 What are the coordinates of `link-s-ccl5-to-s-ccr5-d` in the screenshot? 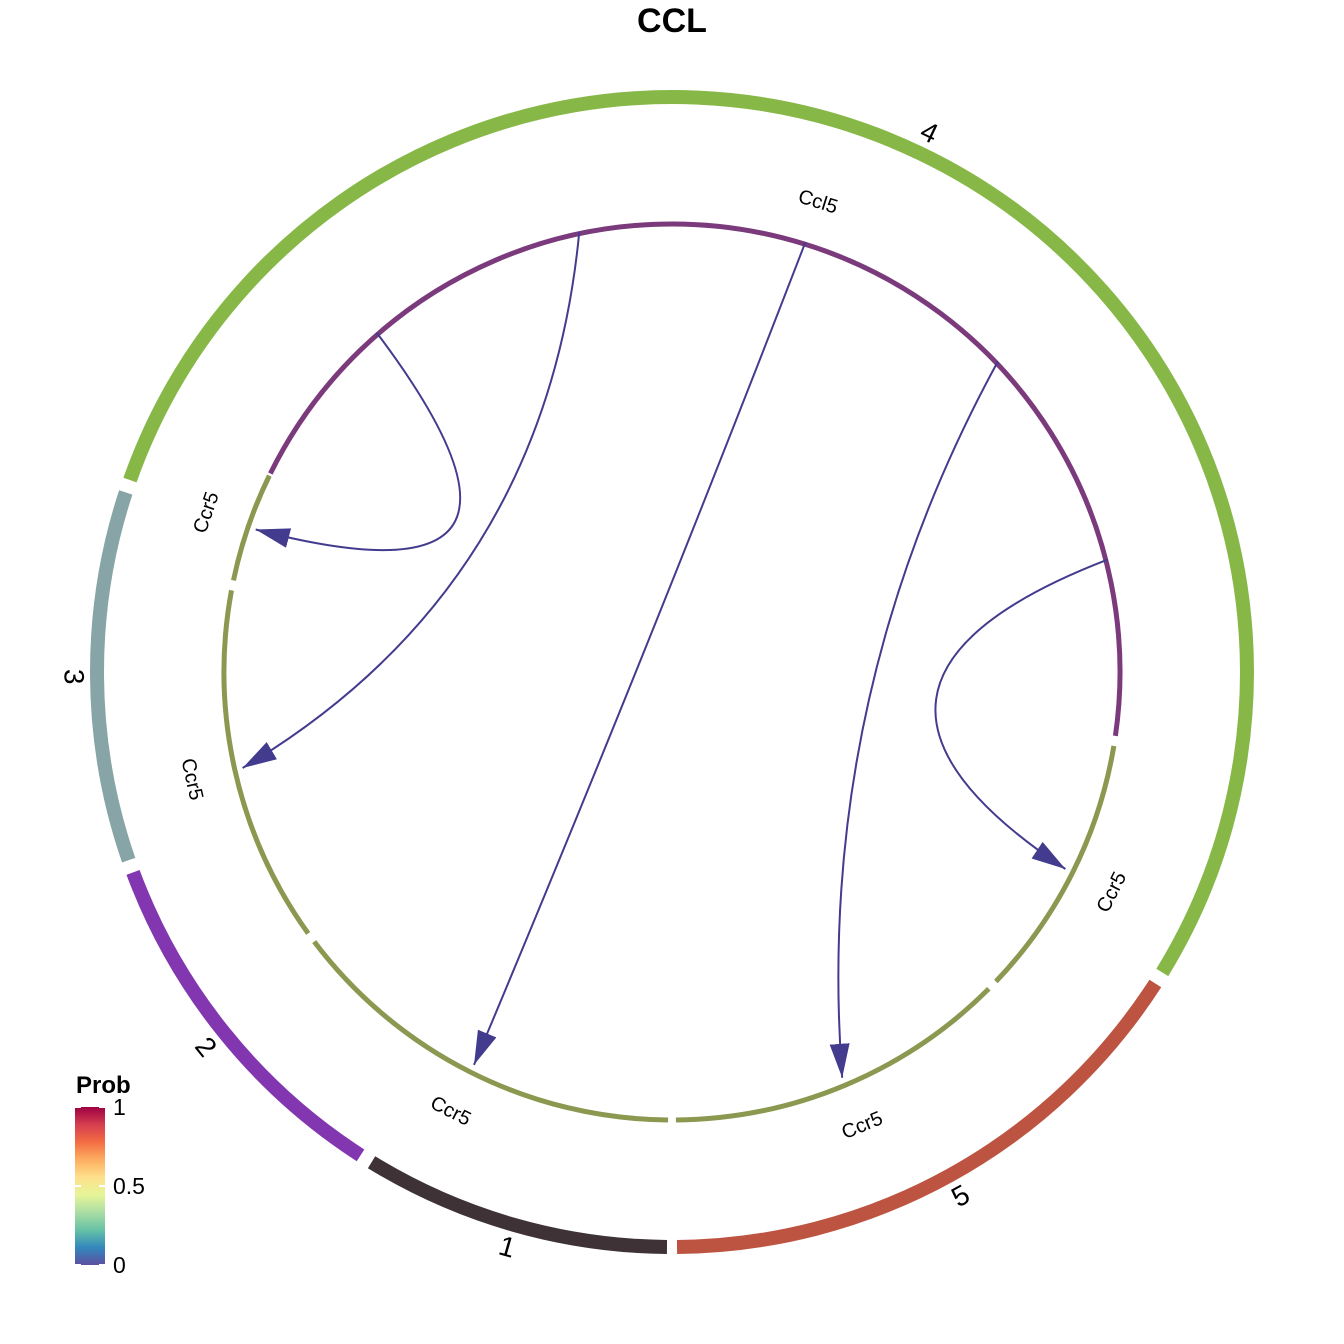 It's located at (411, 500).